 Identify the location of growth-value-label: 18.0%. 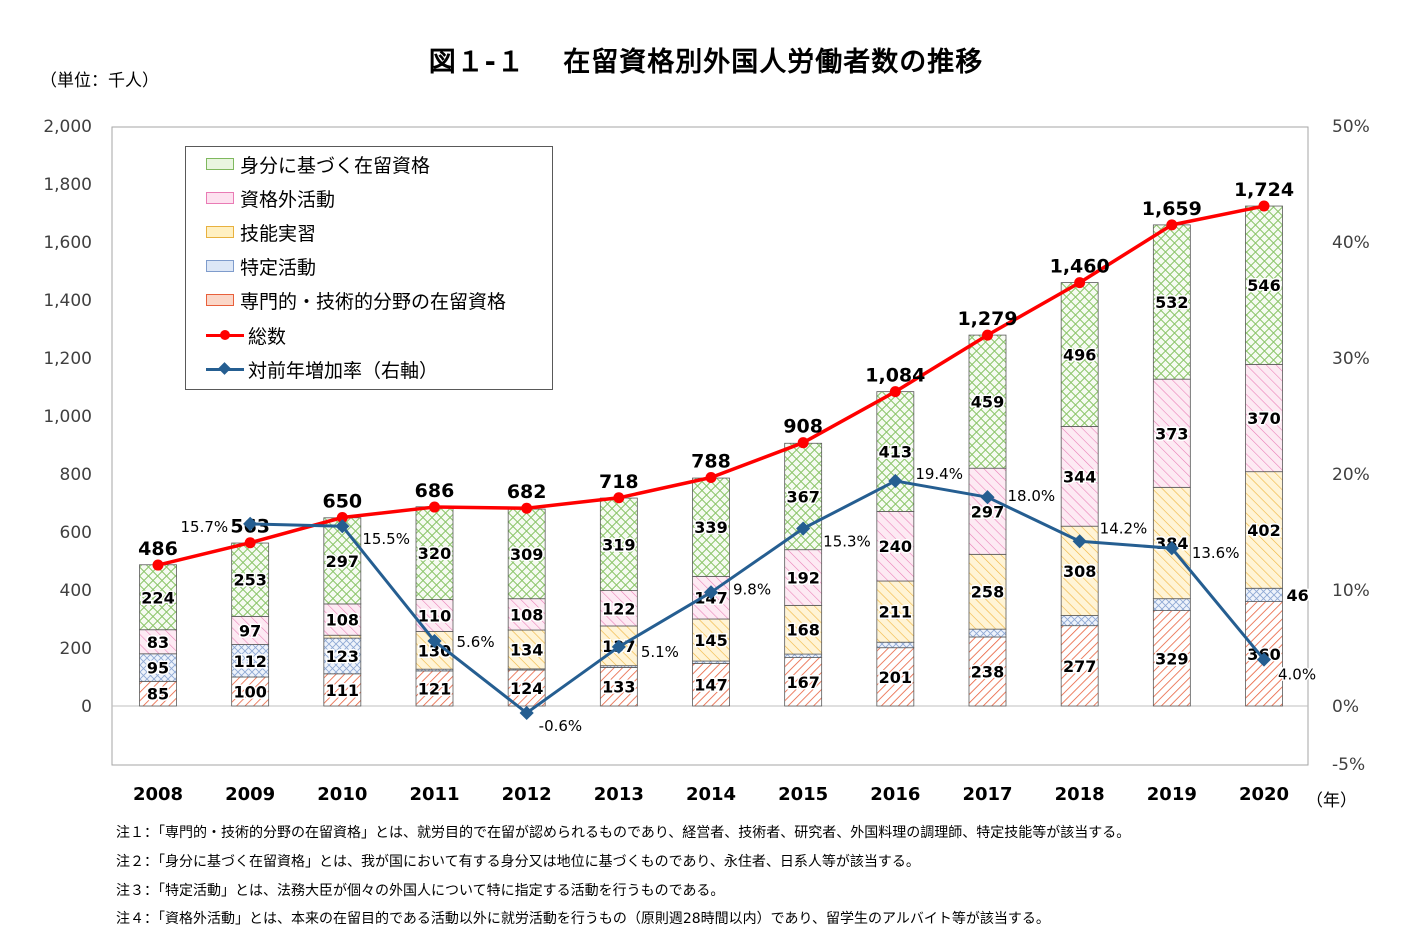
(1032, 496).